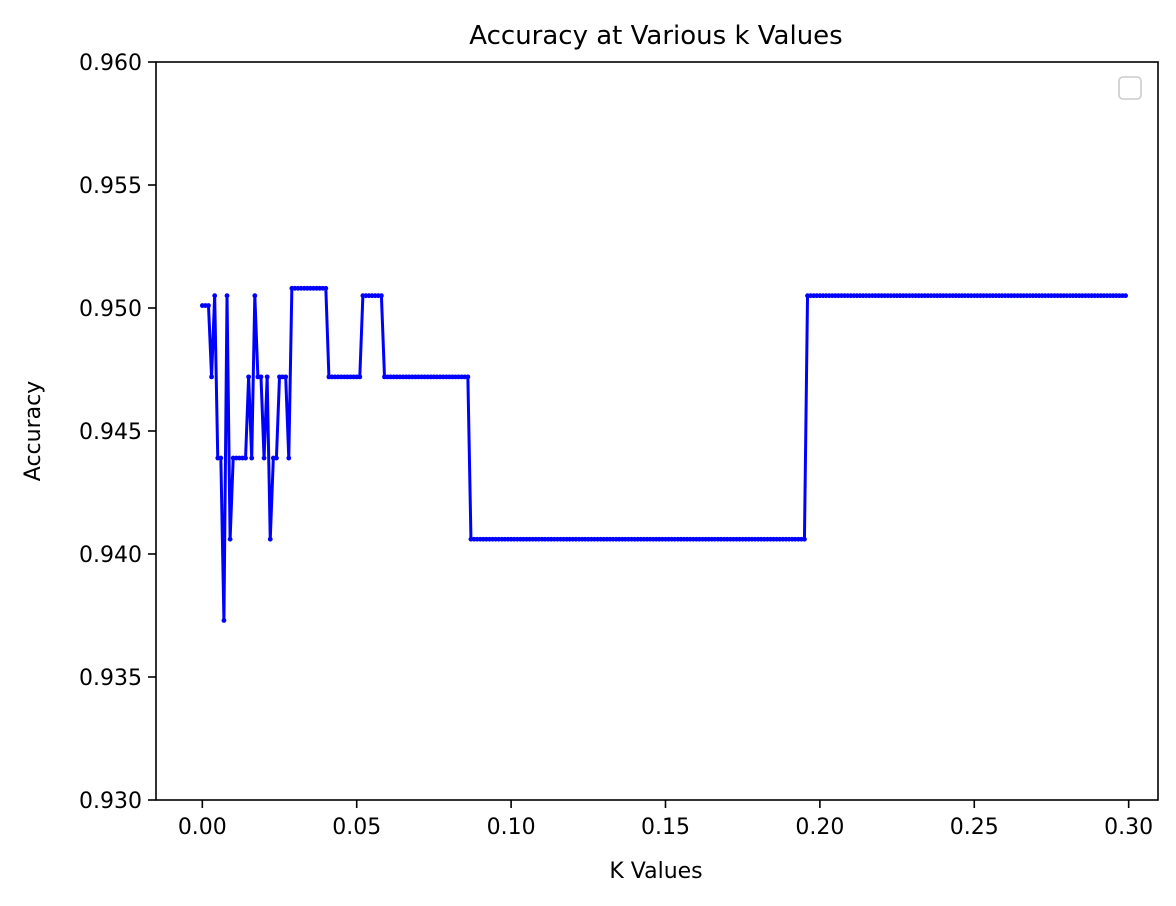 The width and height of the screenshot is (1176, 906). I want to click on x-tick-label: 0.25, so click(974, 827).